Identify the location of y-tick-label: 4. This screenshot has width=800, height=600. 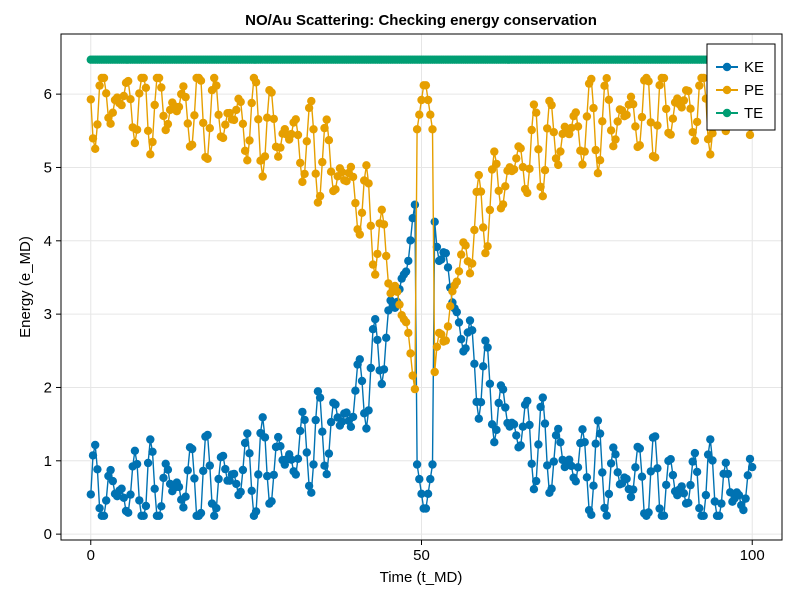
(48, 241).